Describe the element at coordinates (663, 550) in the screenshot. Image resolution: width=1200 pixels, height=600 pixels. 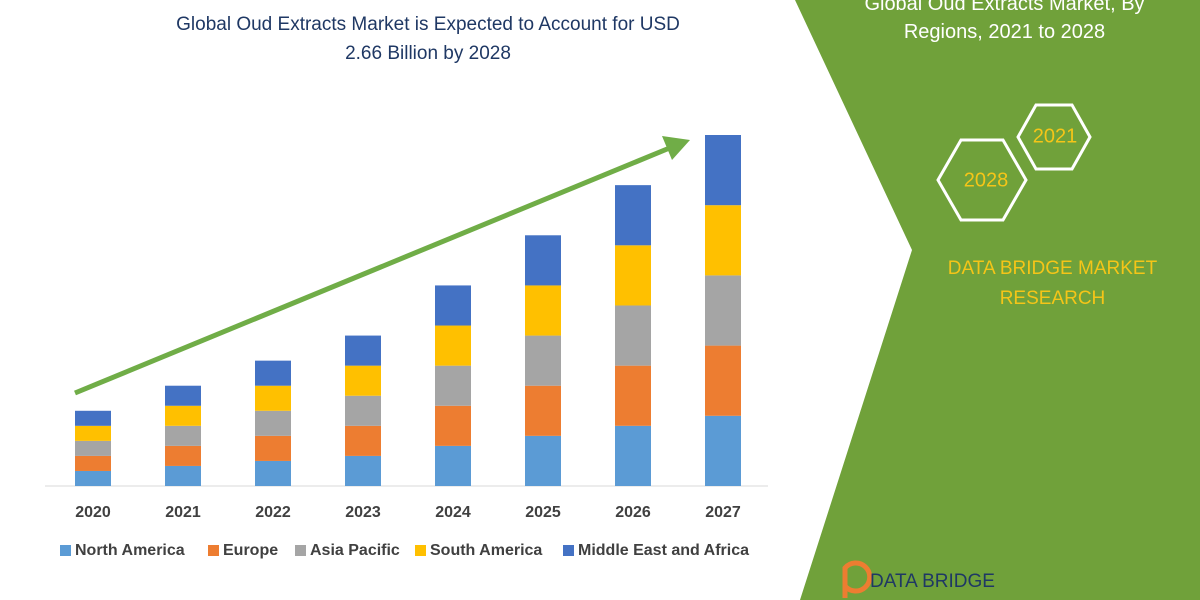
I see `legend-label: Middle East and Africa` at that location.